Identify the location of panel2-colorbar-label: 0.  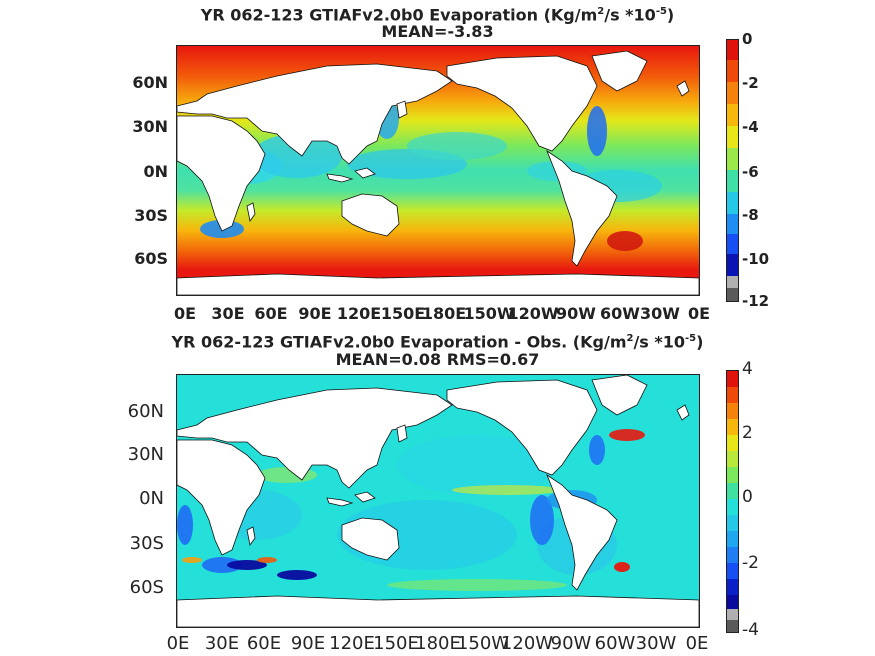
(747, 497).